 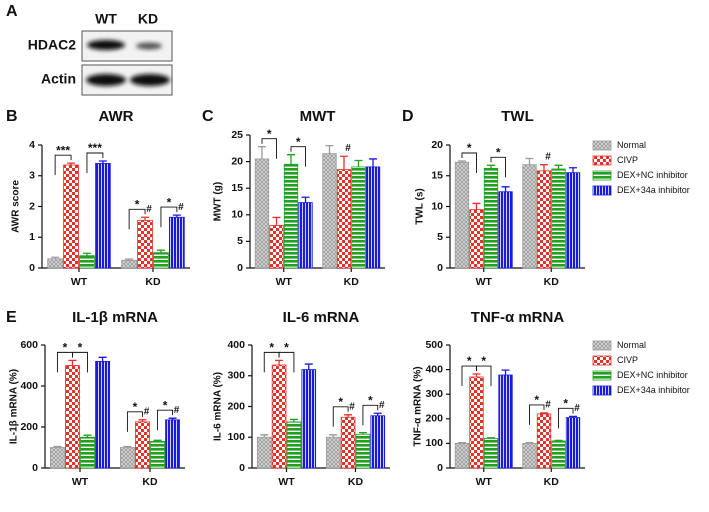 I want to click on y-axis-label: AWR score, so click(x=16, y=206).